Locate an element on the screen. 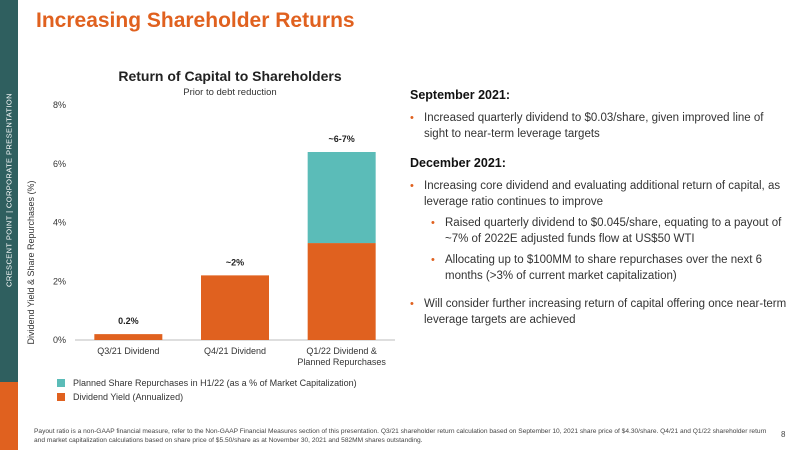 This screenshot has width=800, height=450. y-tick-label: 0% is located at coordinates (59, 340).